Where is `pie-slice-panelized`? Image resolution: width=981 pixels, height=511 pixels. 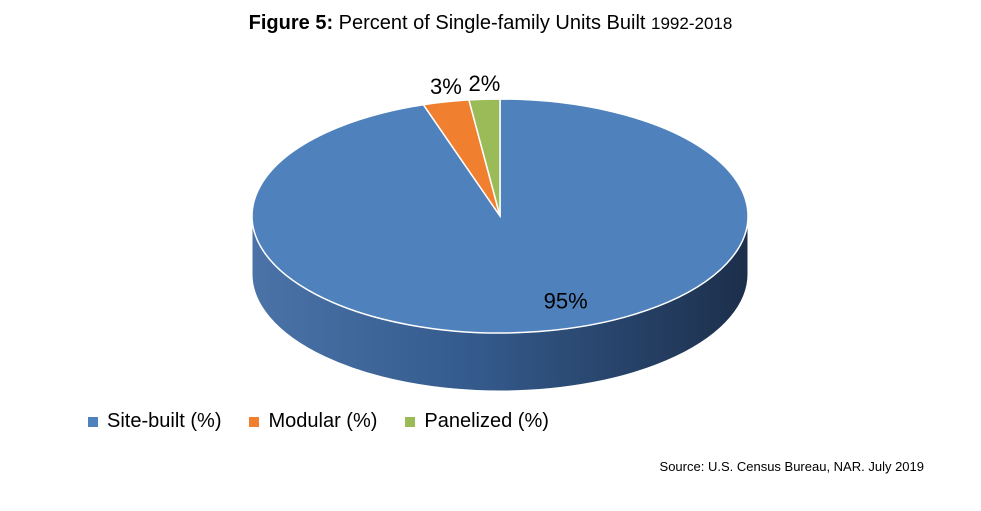 pie-slice-panelized is located at coordinates (484, 157).